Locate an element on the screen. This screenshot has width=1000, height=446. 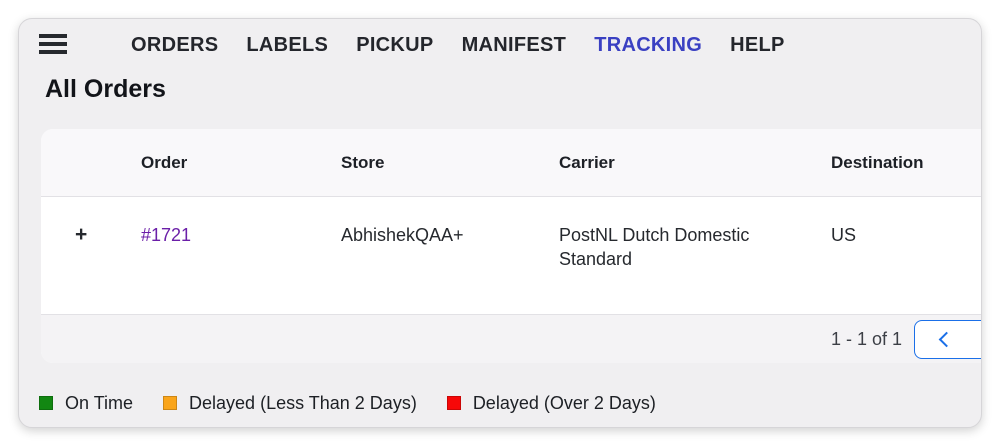
column-header-carrier: Carrier is located at coordinates (587, 162).